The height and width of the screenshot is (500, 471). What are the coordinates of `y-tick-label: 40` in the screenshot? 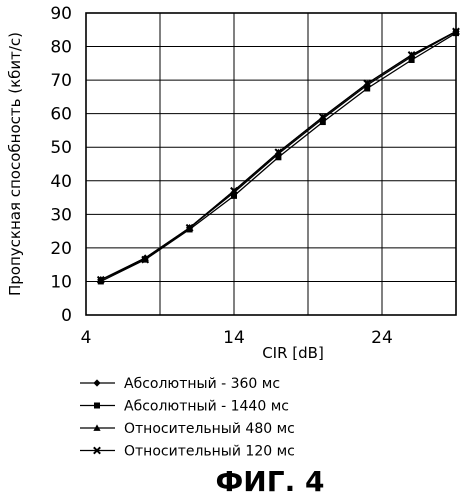 It's located at (61, 182).